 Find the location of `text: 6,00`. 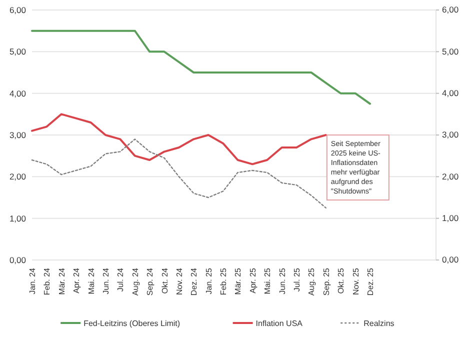

text: 6,00 is located at coordinates (450, 9).